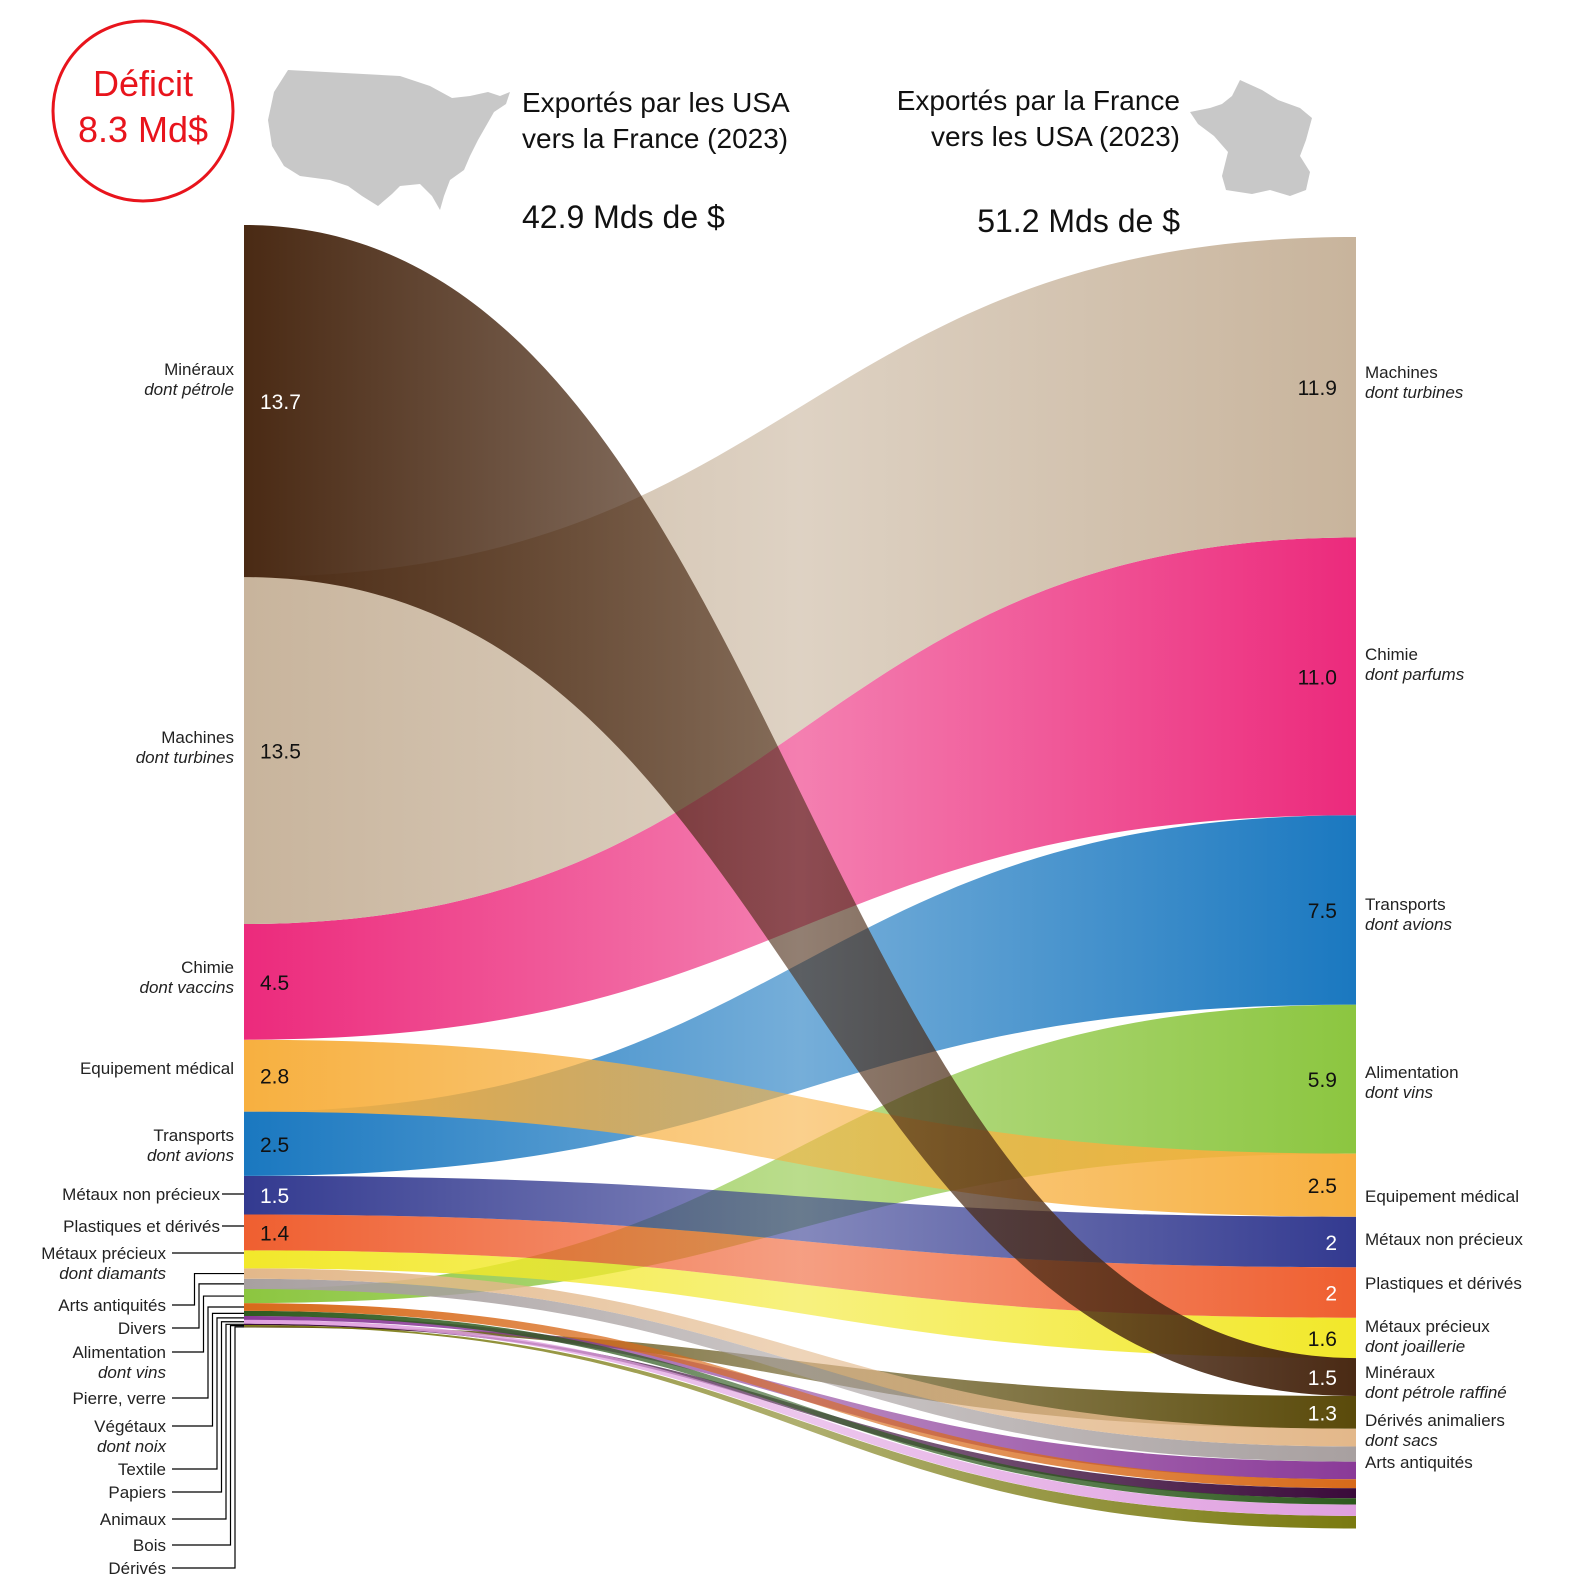 The image size is (1575, 1575). I want to click on left-label-chimie: Chimie, so click(207, 967).